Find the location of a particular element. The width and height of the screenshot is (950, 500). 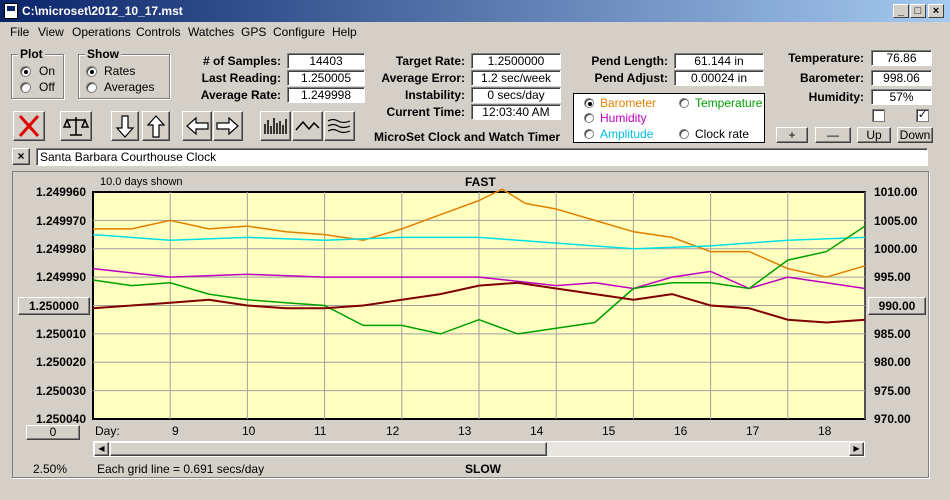

plot-group-title: Plot is located at coordinates (31, 54).